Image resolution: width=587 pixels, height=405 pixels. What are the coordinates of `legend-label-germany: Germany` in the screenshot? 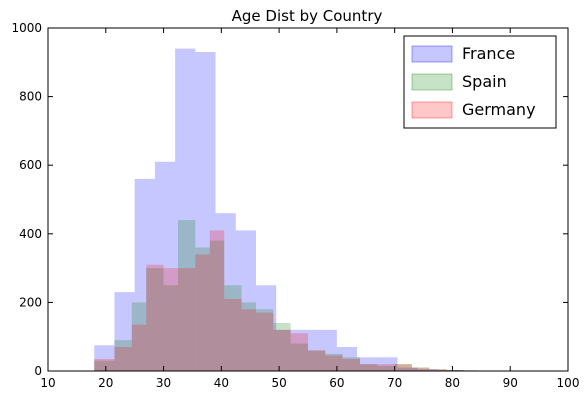 It's located at (499, 109).